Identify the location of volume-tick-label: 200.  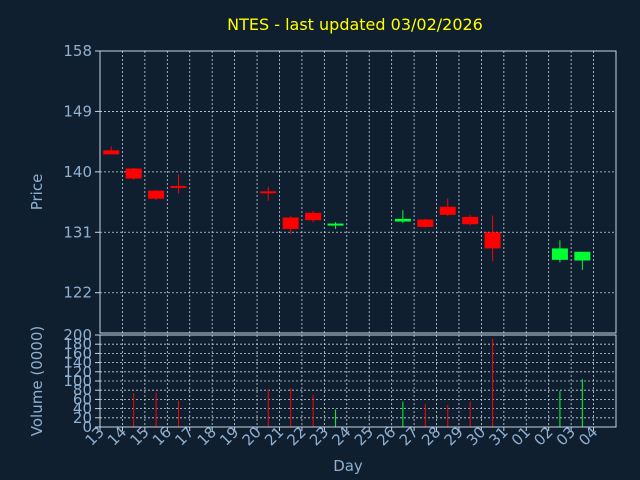
(77, 335).